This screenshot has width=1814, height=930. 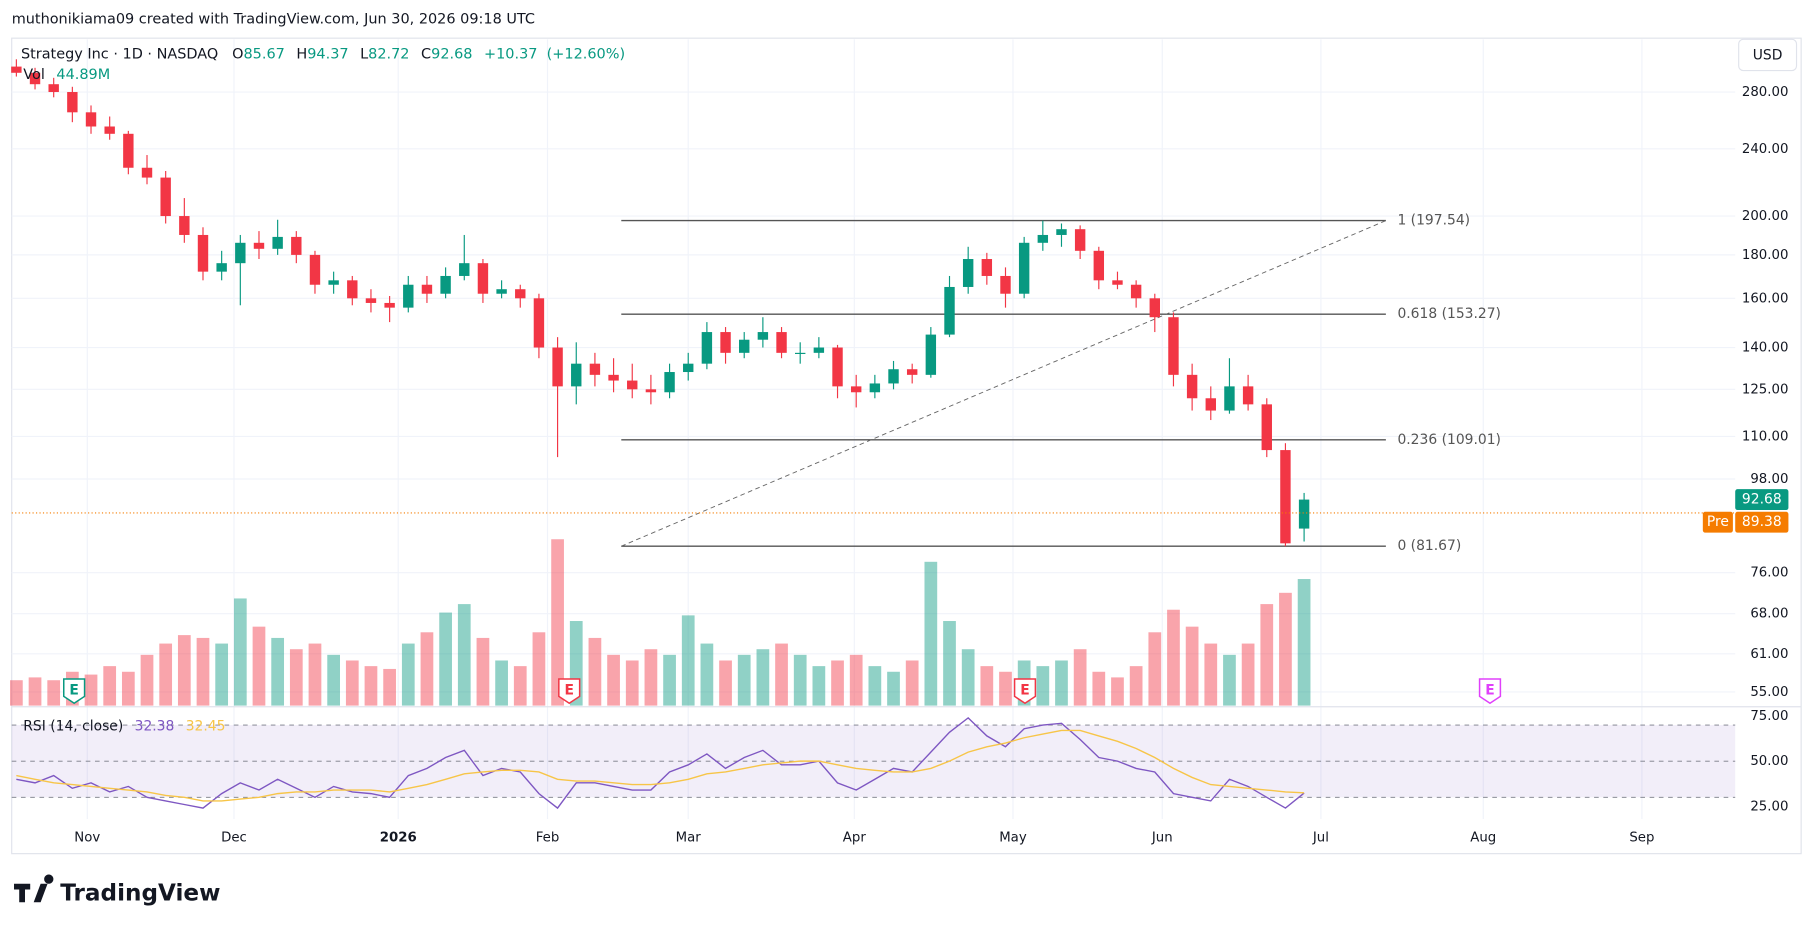 What do you see at coordinates (87, 837) in the screenshot?
I see `x-tick-label: Nov` at bounding box center [87, 837].